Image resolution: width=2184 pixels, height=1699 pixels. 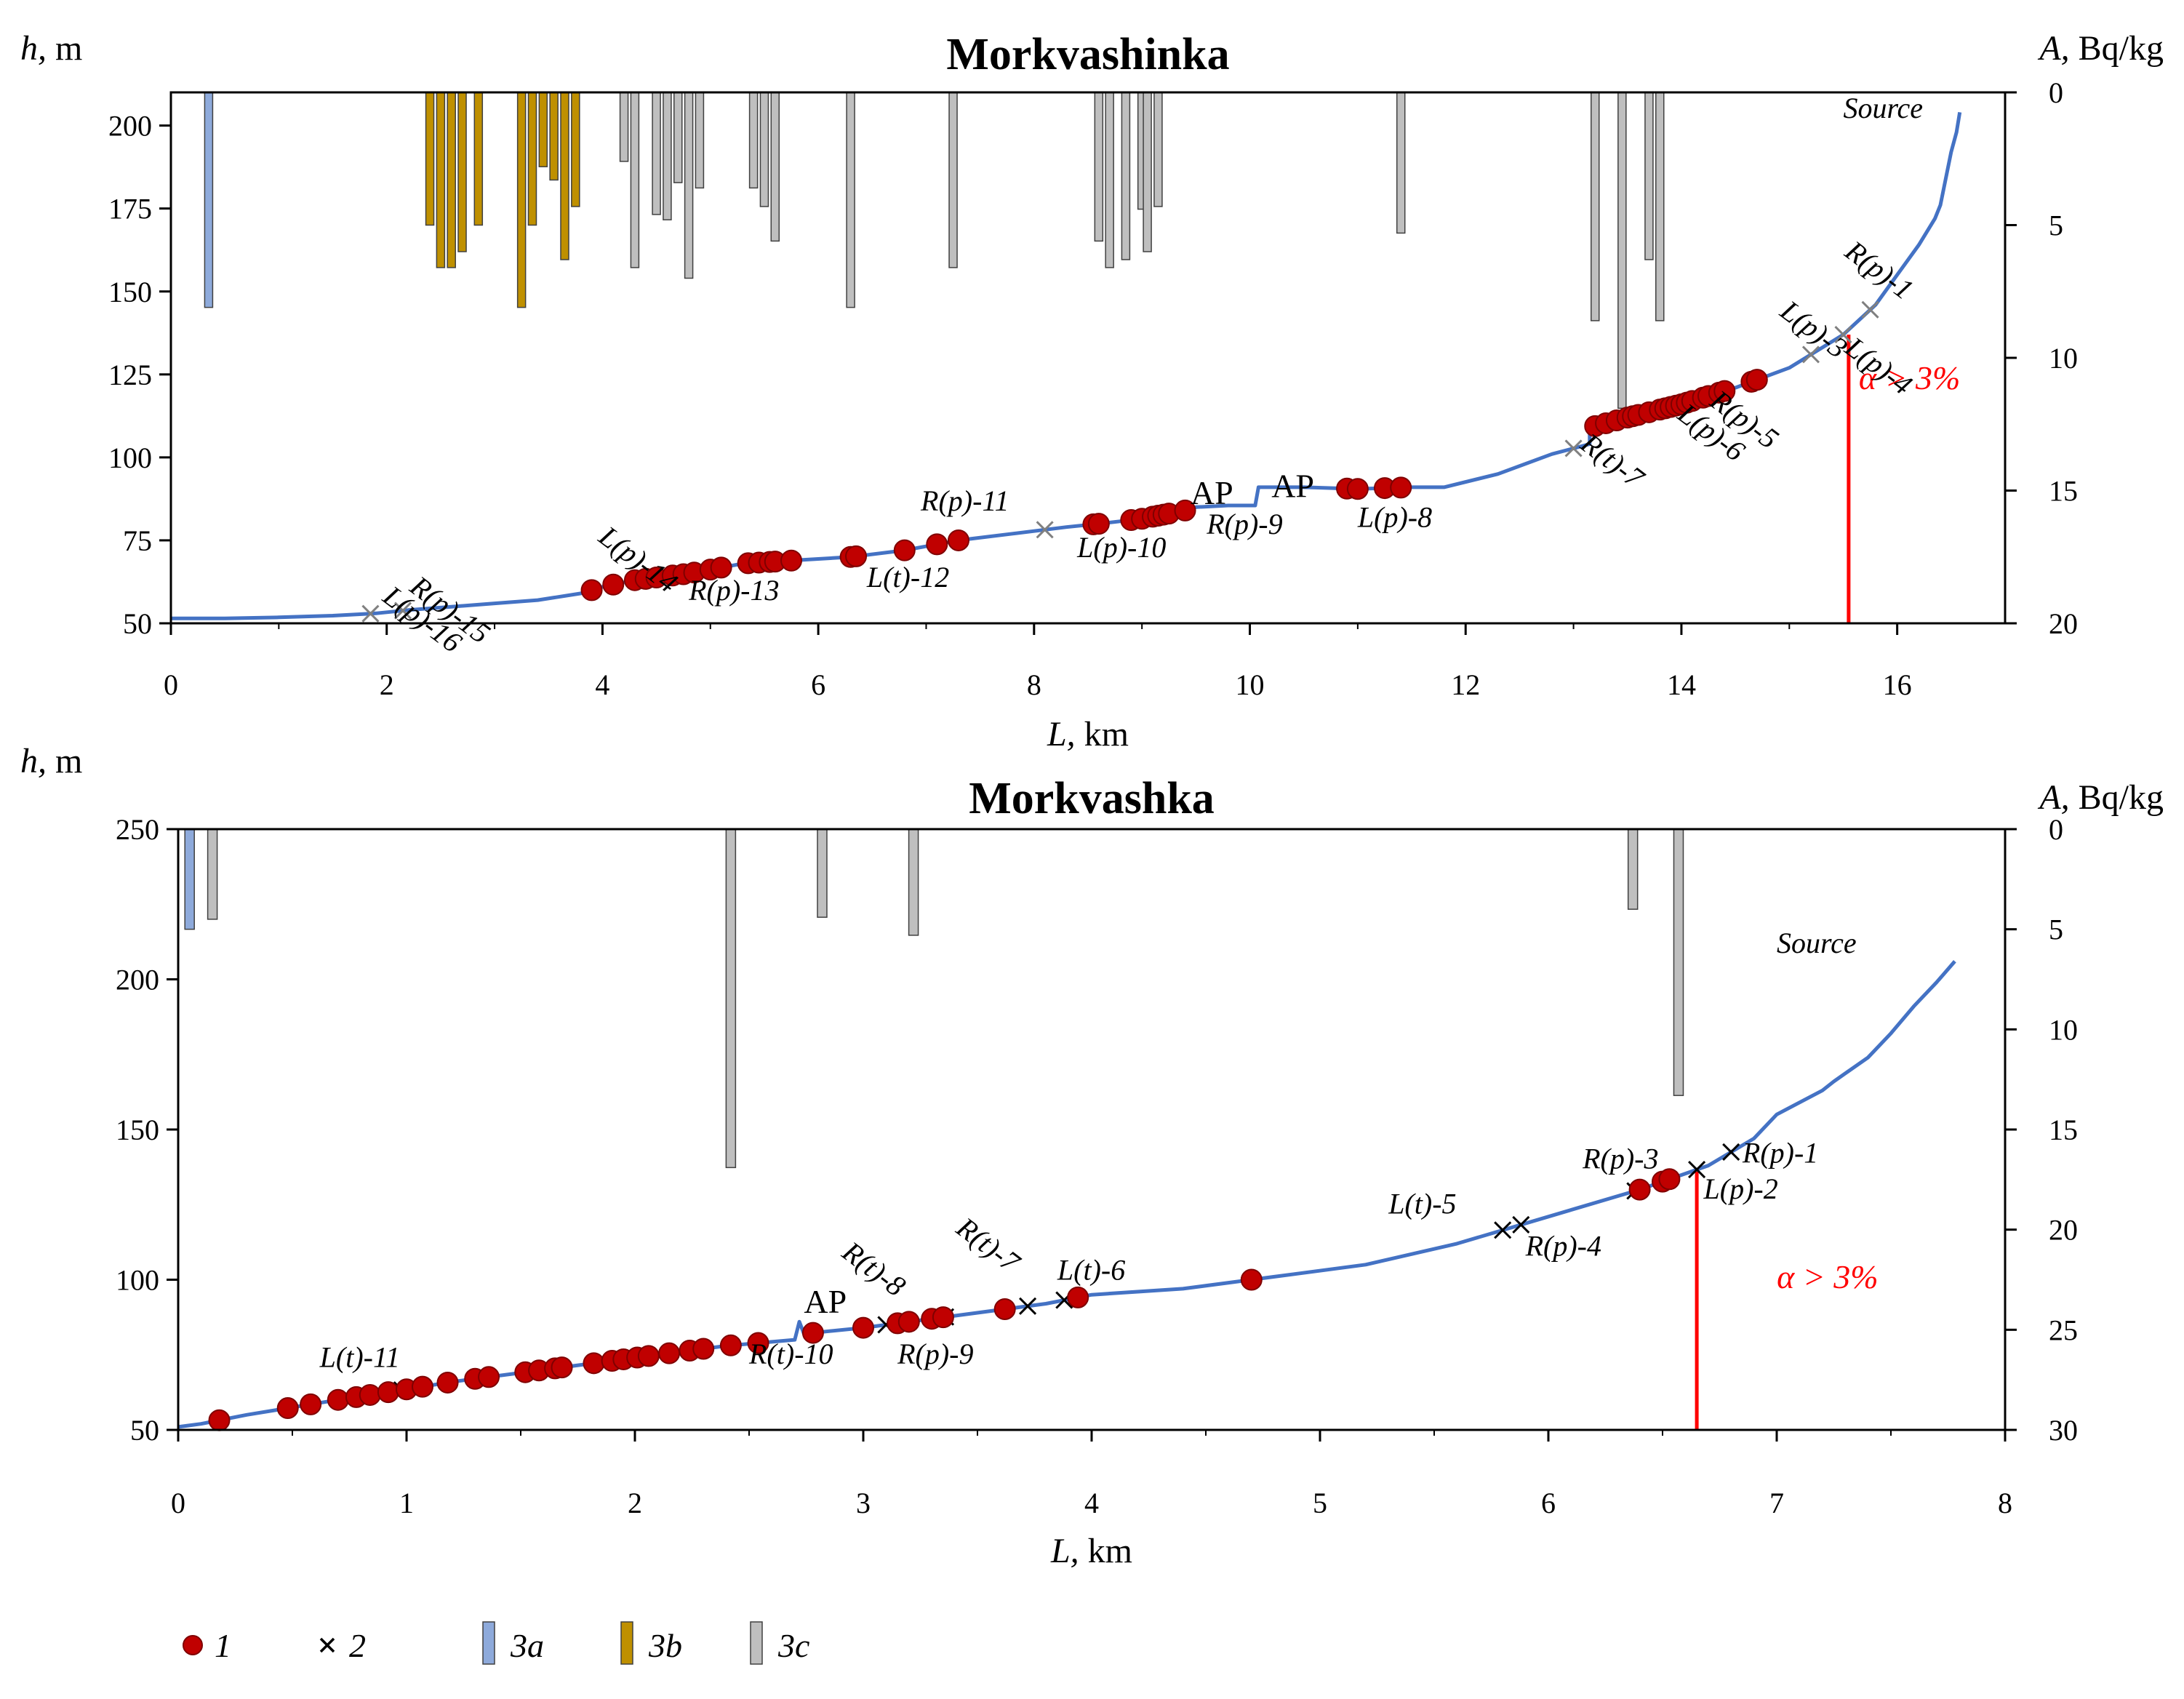 What do you see at coordinates (51, 48) in the screenshot?
I see `y-axis-label: h, m` at bounding box center [51, 48].